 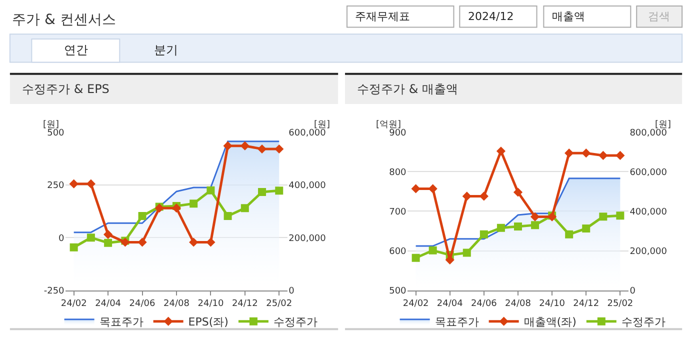 What do you see at coordinates (398, 173) in the screenshot?
I see `y-tick-label: 800` at bounding box center [398, 173].